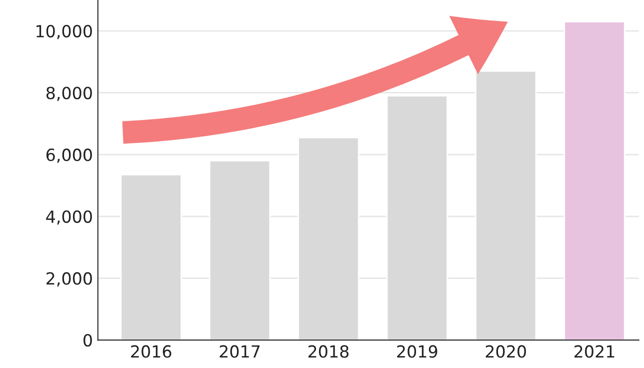 Image resolution: width=644 pixels, height=368 pixels. What do you see at coordinates (69, 279) in the screenshot?
I see `y-tick-label: 2,000` at bounding box center [69, 279].